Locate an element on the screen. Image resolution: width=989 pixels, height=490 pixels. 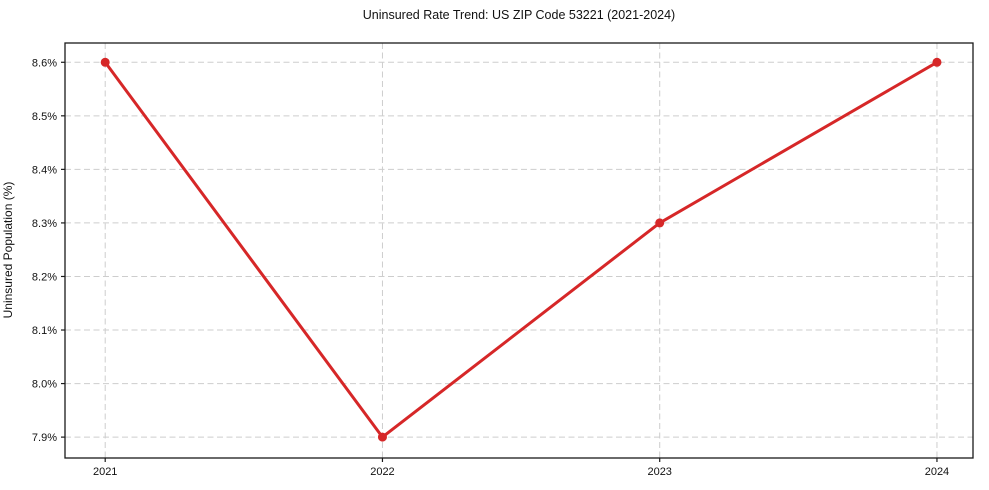
x-tick-label: 2021 is located at coordinates (105, 472).